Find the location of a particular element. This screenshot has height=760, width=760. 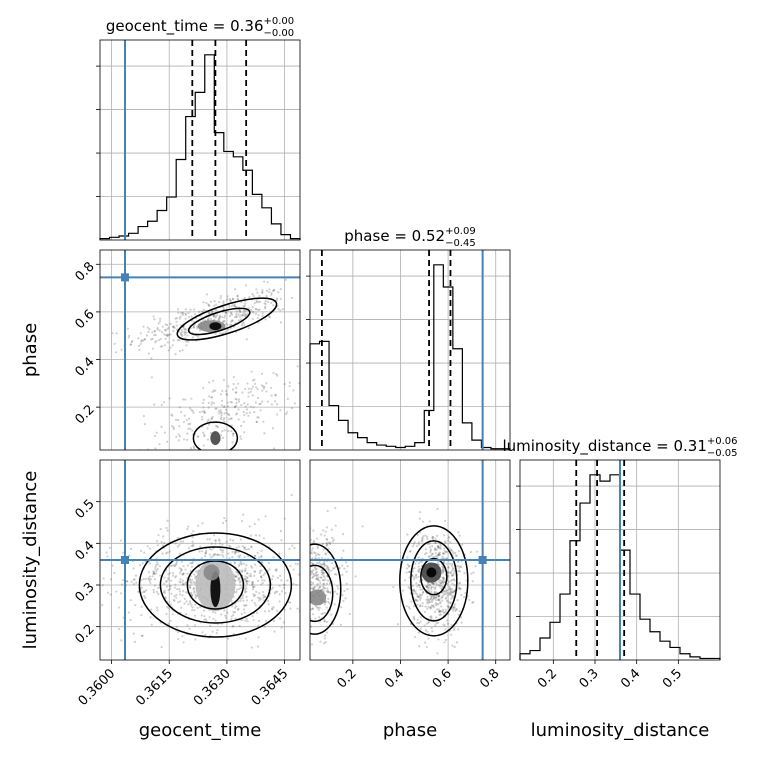

contour-line is located at coordinates (215, 585).